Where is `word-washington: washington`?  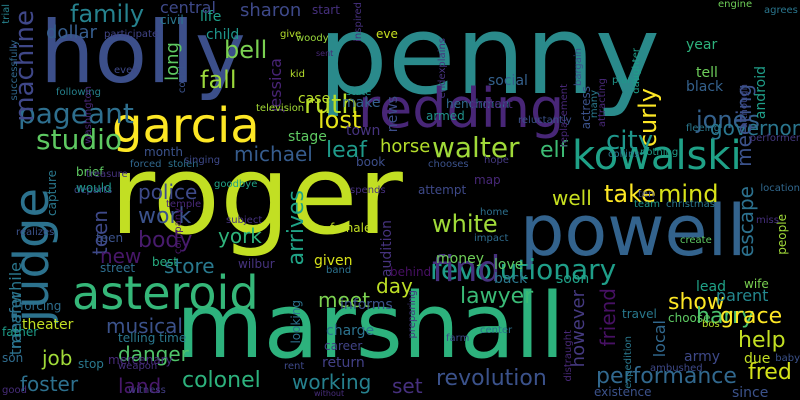 word-washington: washington is located at coordinates (89, 115).